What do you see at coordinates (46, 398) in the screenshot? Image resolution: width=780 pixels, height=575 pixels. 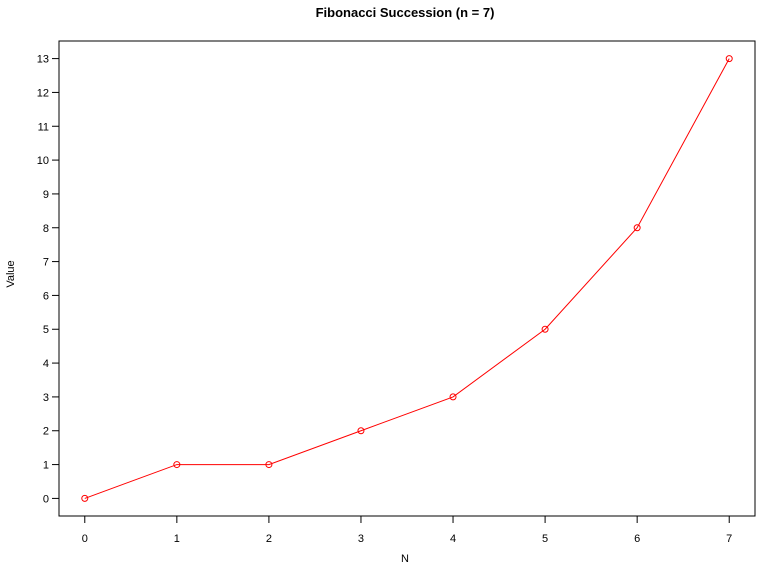 I see `y-tick-label: 3` at bounding box center [46, 398].